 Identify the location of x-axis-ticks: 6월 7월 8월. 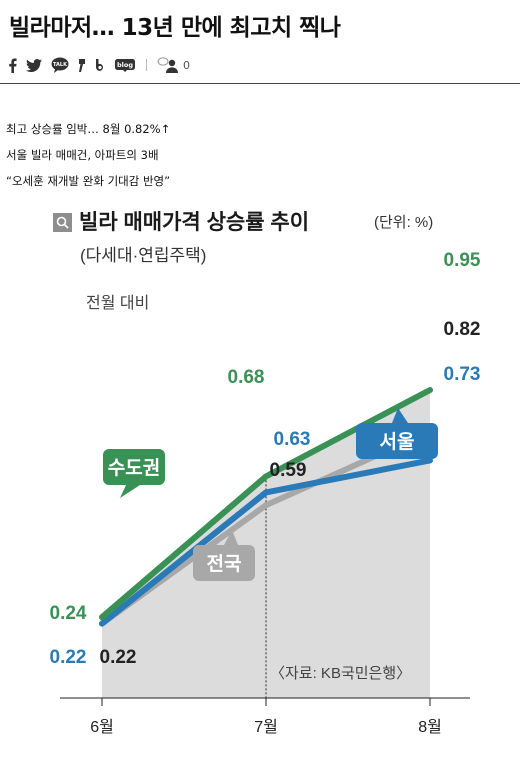
(266, 717).